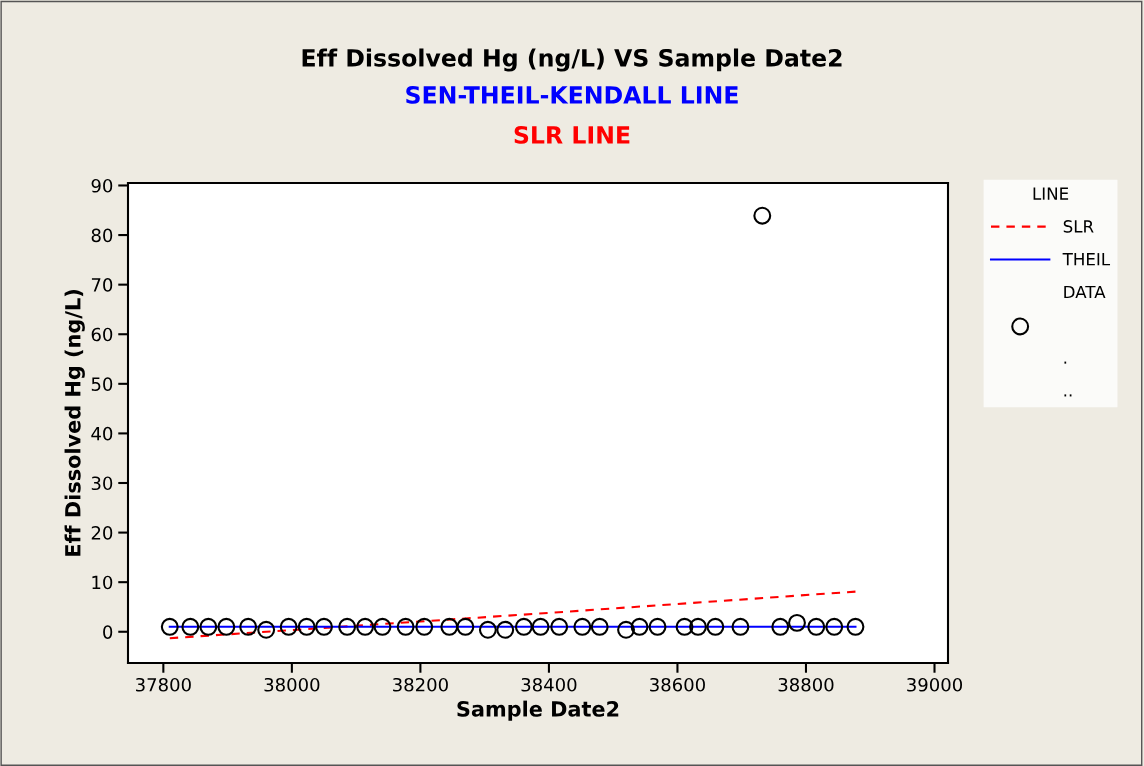  Describe the element at coordinates (572, 60) in the screenshot. I see `chart-title: Eff Dissolved Hg (ng/L) VS Sample Date2` at that location.